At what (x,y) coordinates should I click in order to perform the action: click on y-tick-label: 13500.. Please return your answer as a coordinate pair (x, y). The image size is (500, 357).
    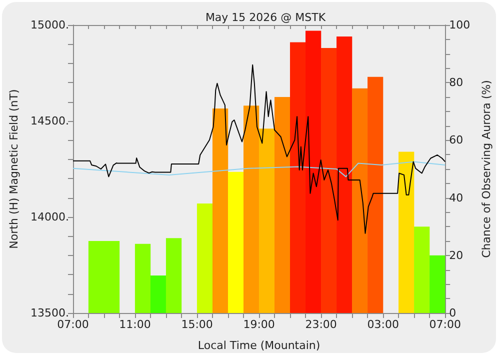
    Looking at the image, I should click on (49, 313).